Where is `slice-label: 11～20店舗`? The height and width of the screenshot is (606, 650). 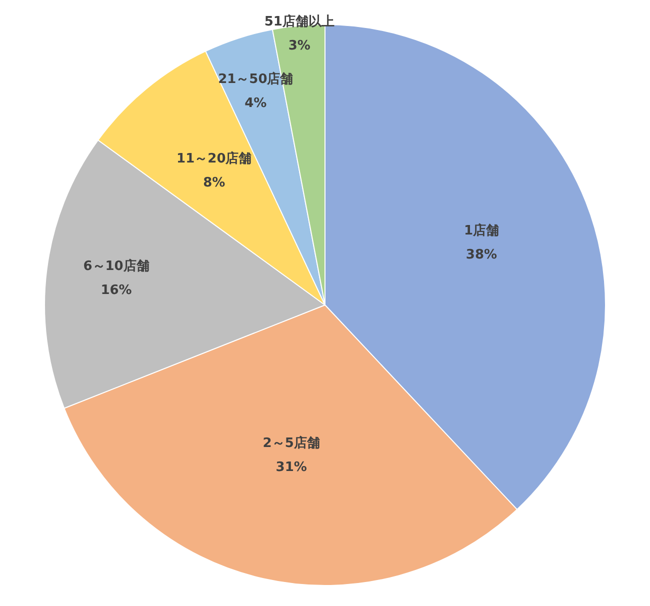
slice-label: 11～20店舗 is located at coordinates (214, 158).